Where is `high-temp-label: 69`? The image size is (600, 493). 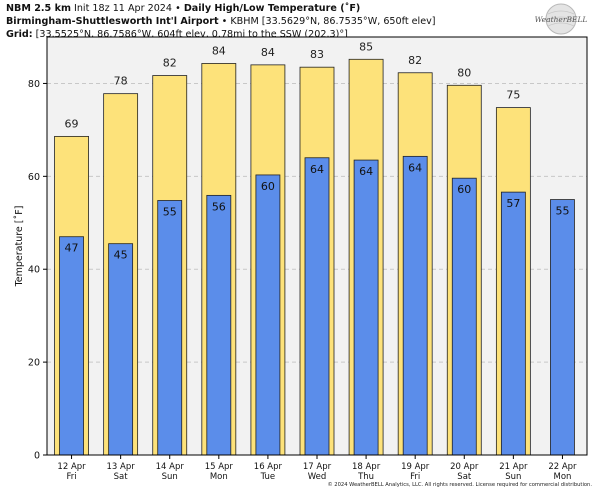 high-temp-label: 69 is located at coordinates (72, 123).